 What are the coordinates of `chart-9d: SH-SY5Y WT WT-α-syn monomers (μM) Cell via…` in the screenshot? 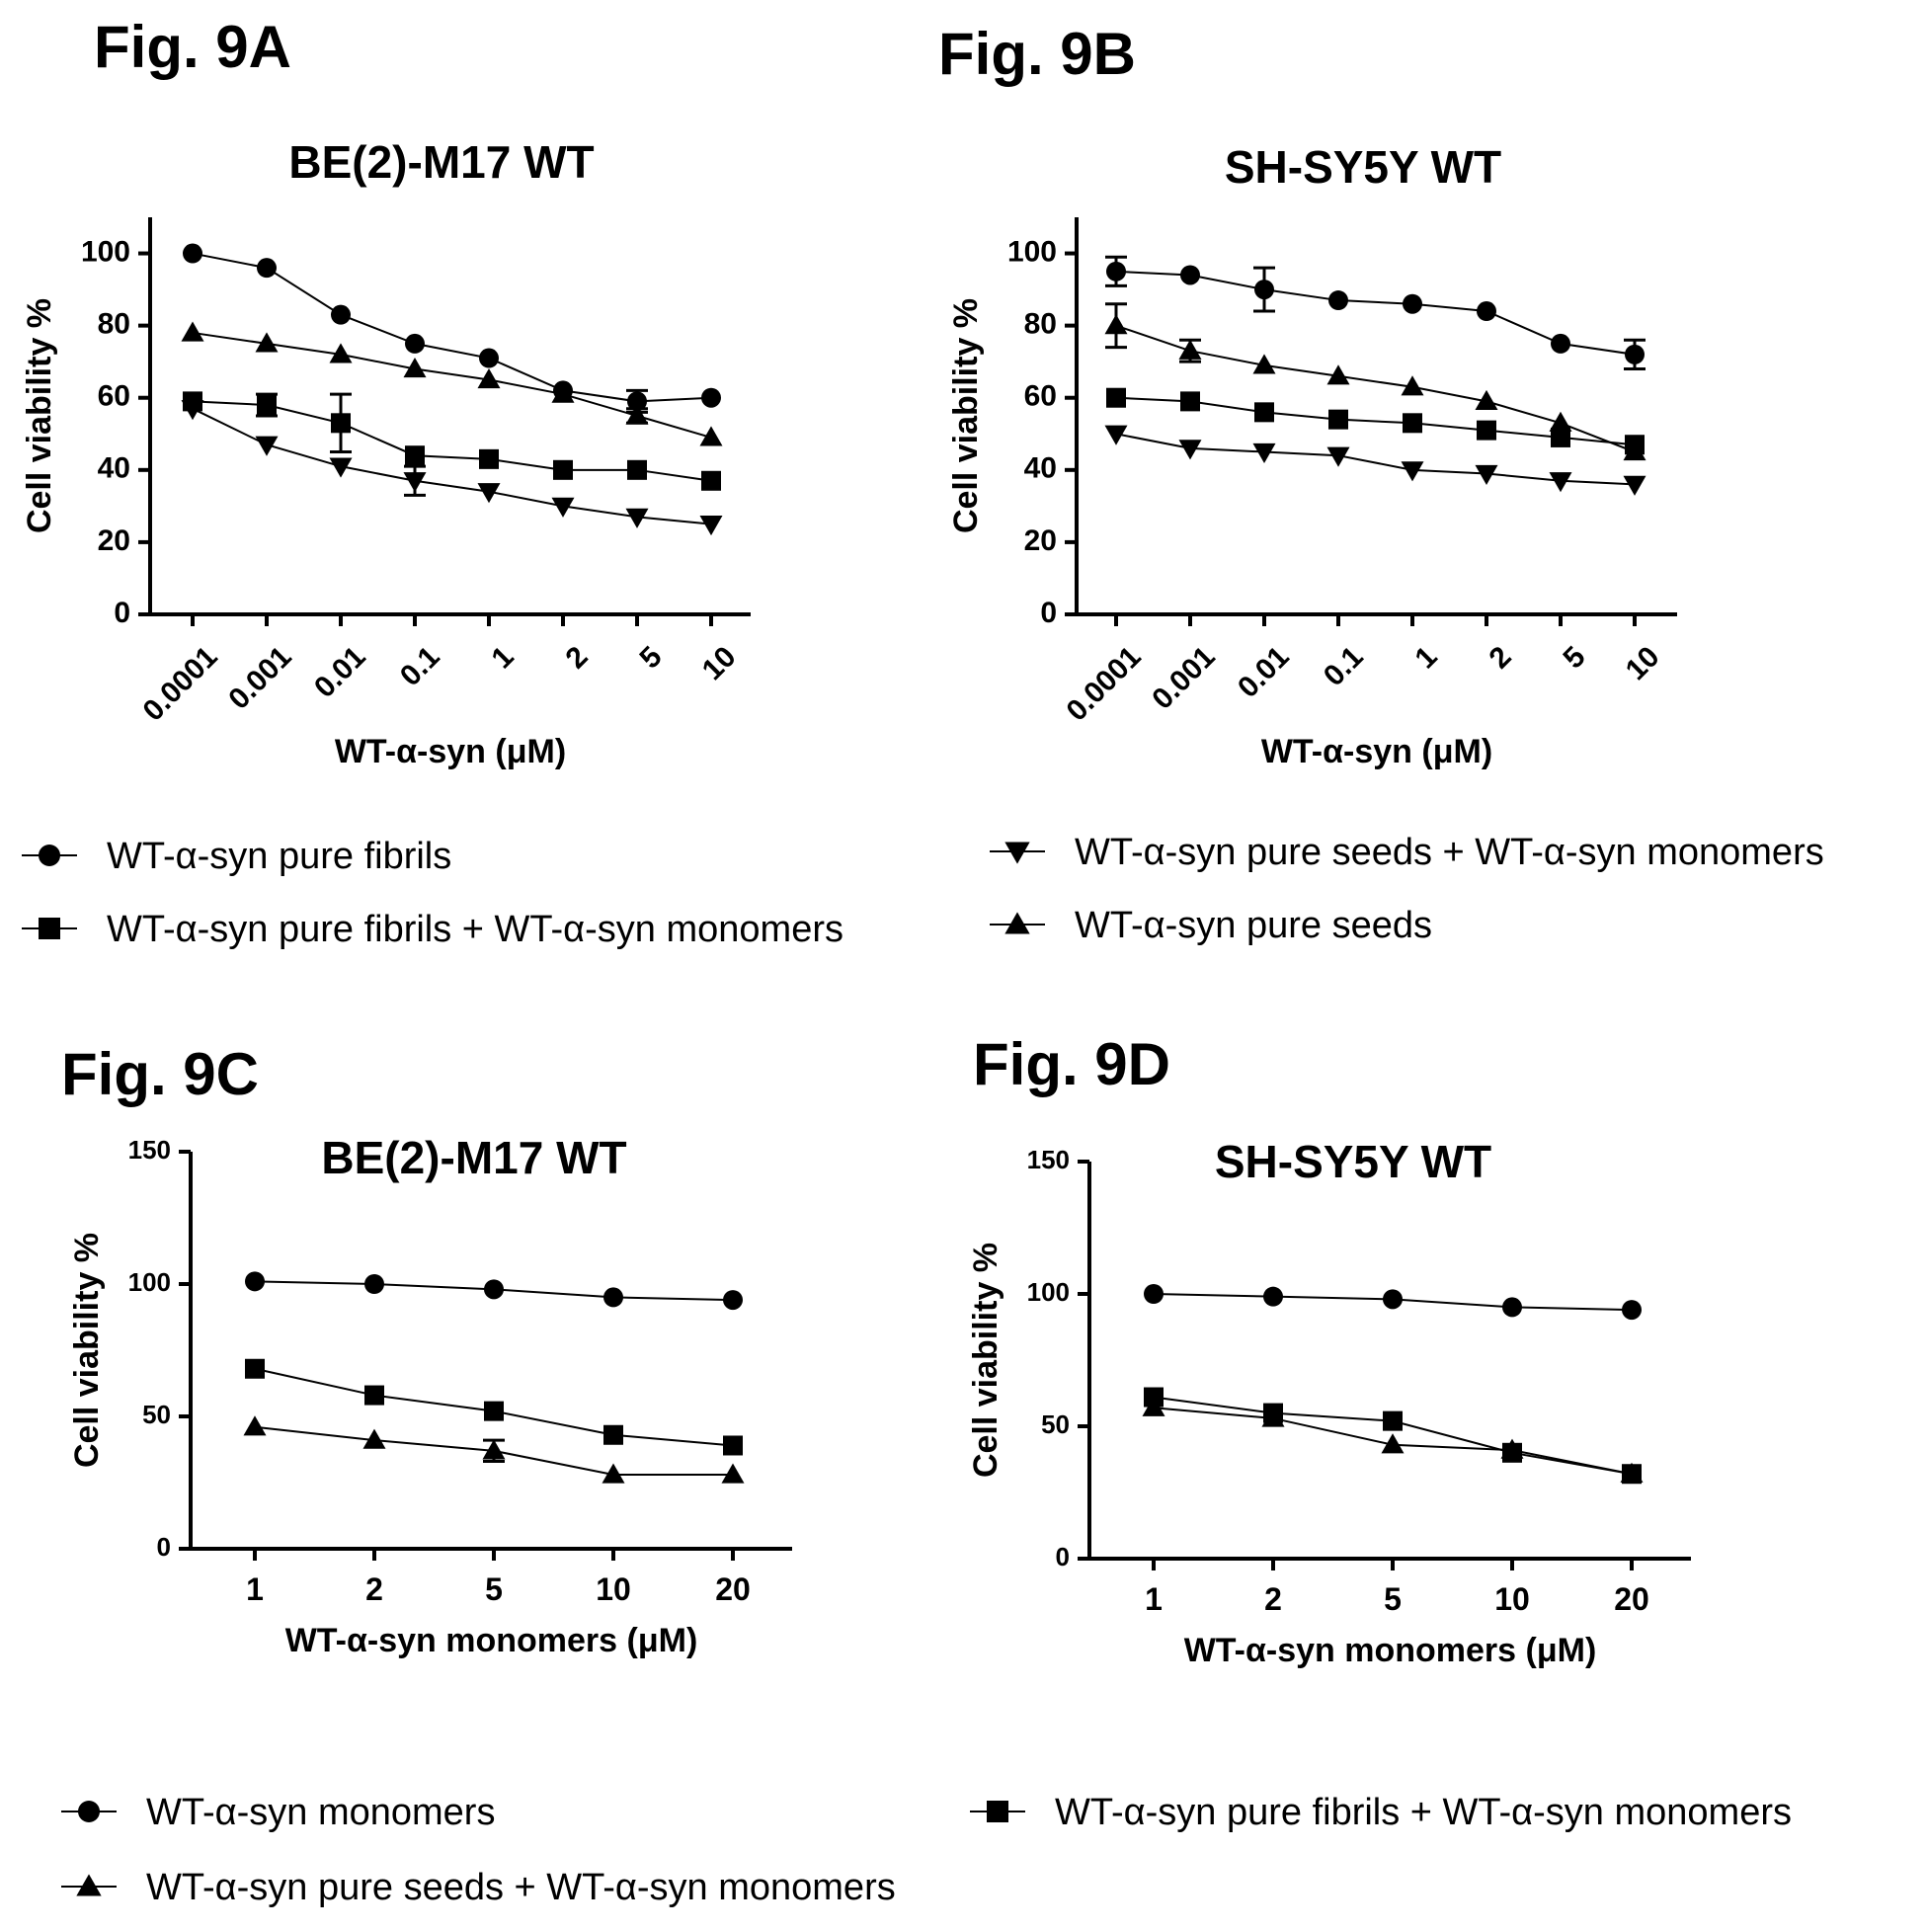 It's located at (1329, 1402).